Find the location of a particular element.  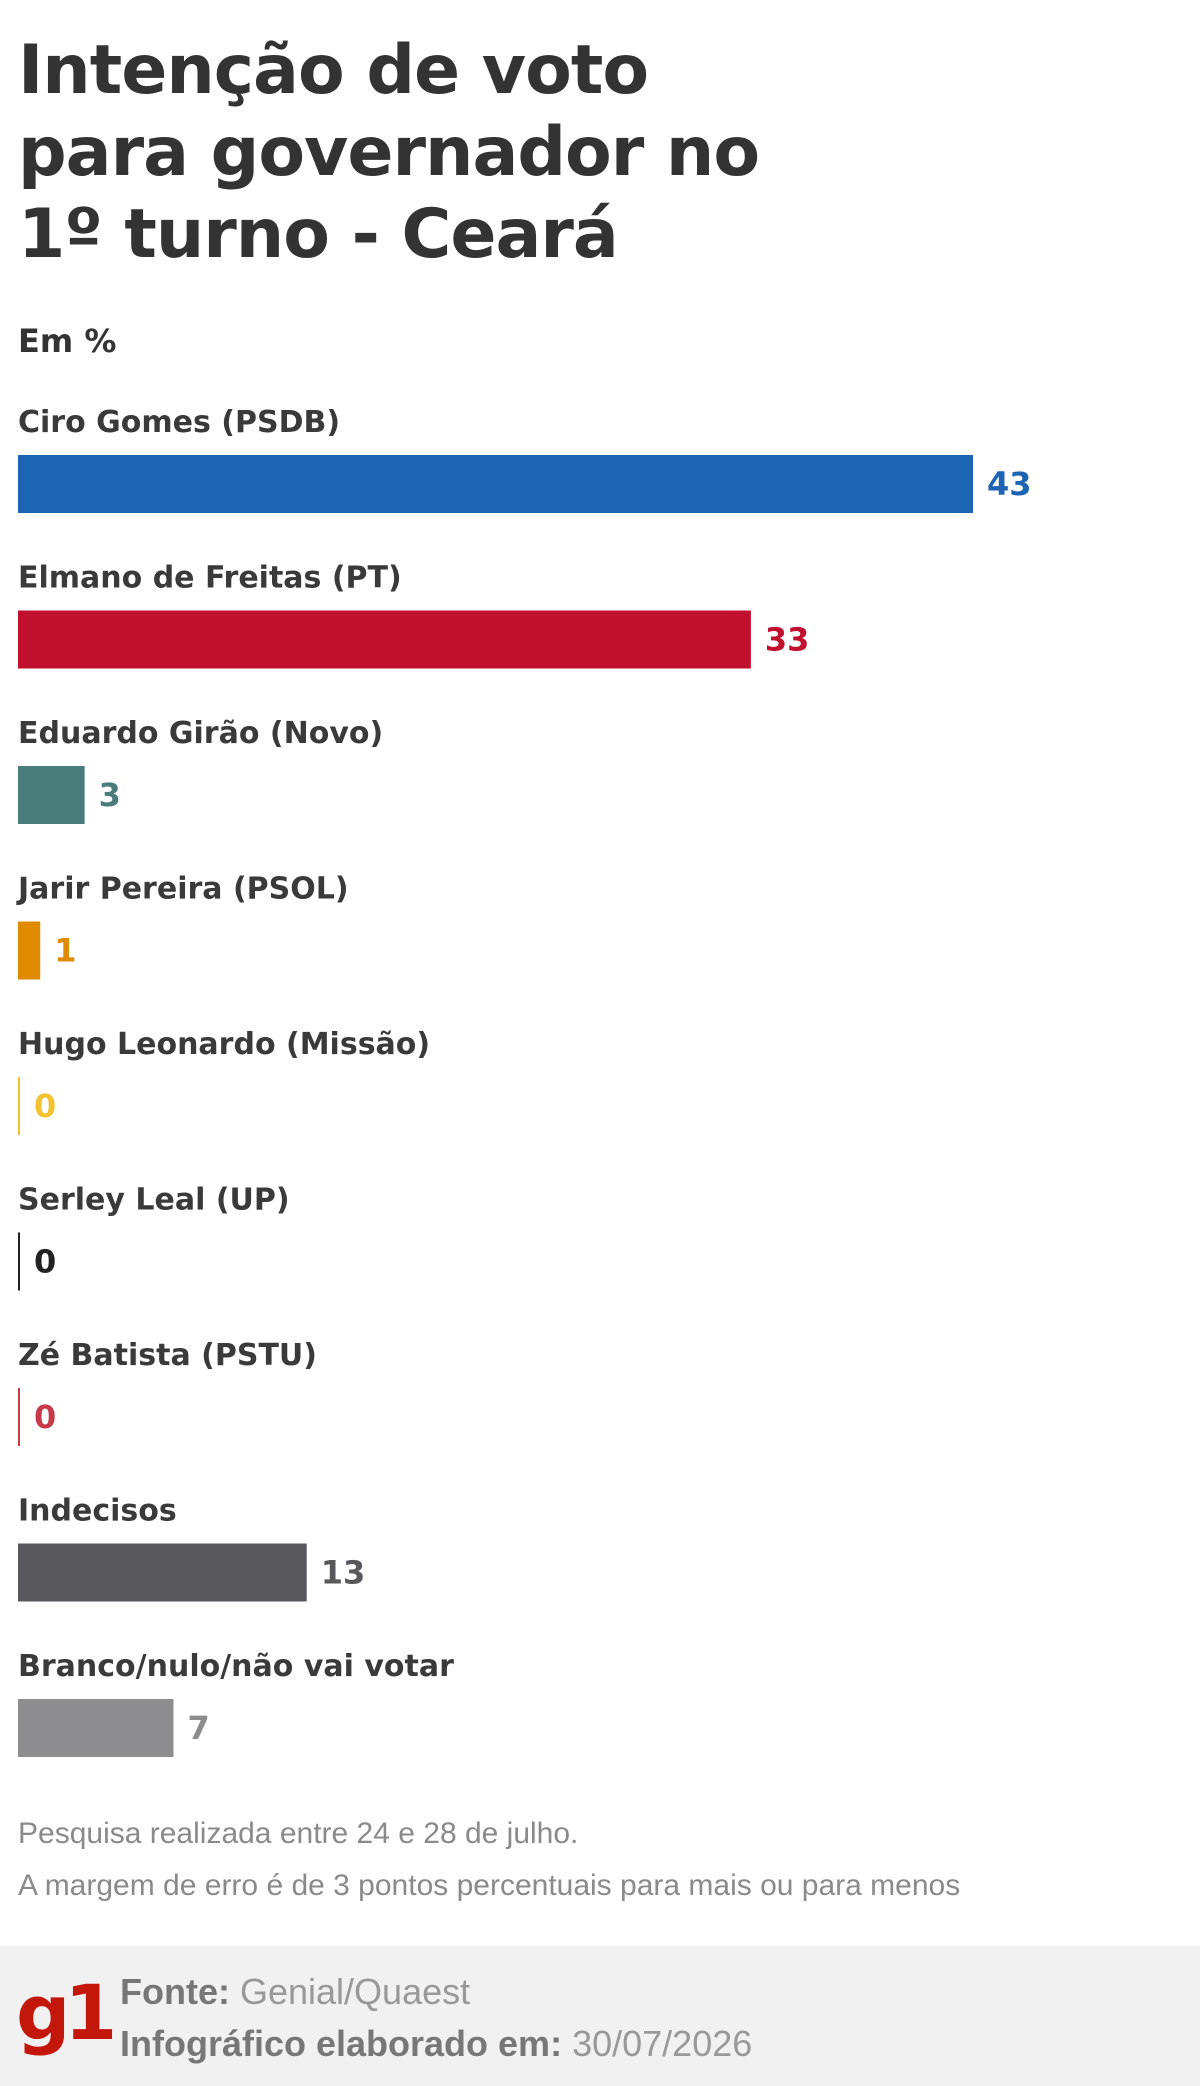

source-line: Fonte: Genial/Quaest is located at coordinates (436, 1992).